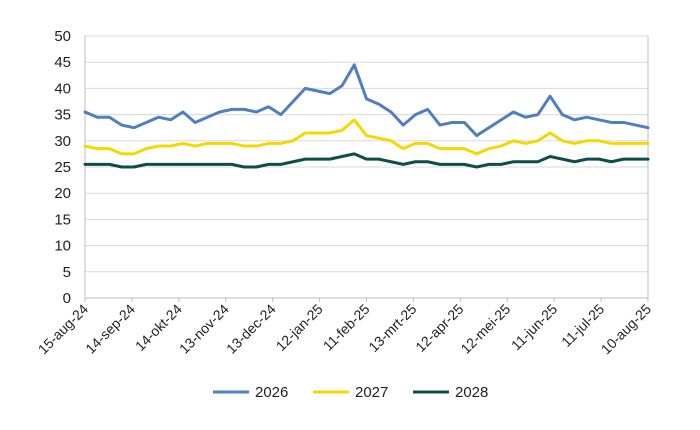 This screenshot has width=700, height=430. What do you see at coordinates (62, 219) in the screenshot?
I see `y-tick-label: 15` at bounding box center [62, 219].